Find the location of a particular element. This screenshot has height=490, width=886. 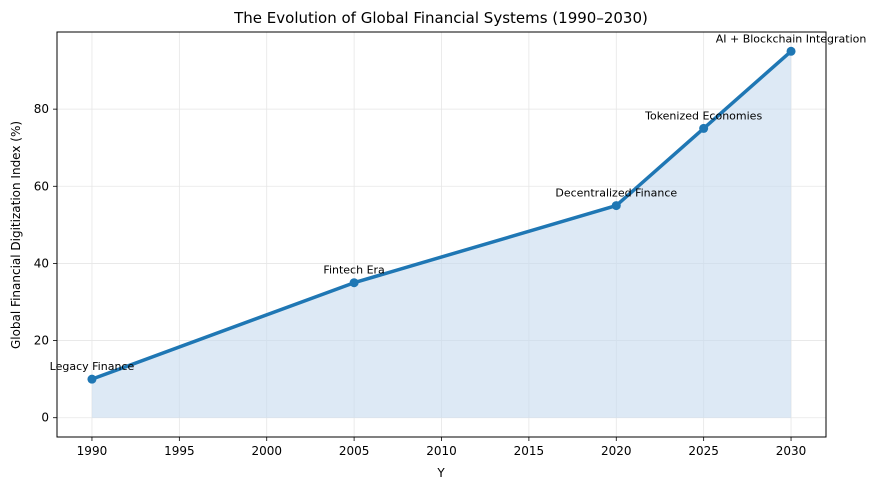

y-tick-label: 0 is located at coordinates (45, 418).